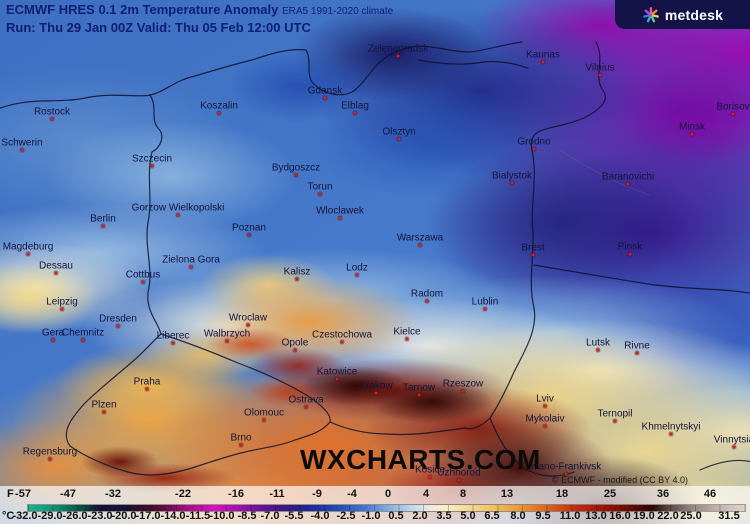 The image size is (750, 524). I want to click on scale-tick-celsius: -23.0, so click(100, 516).